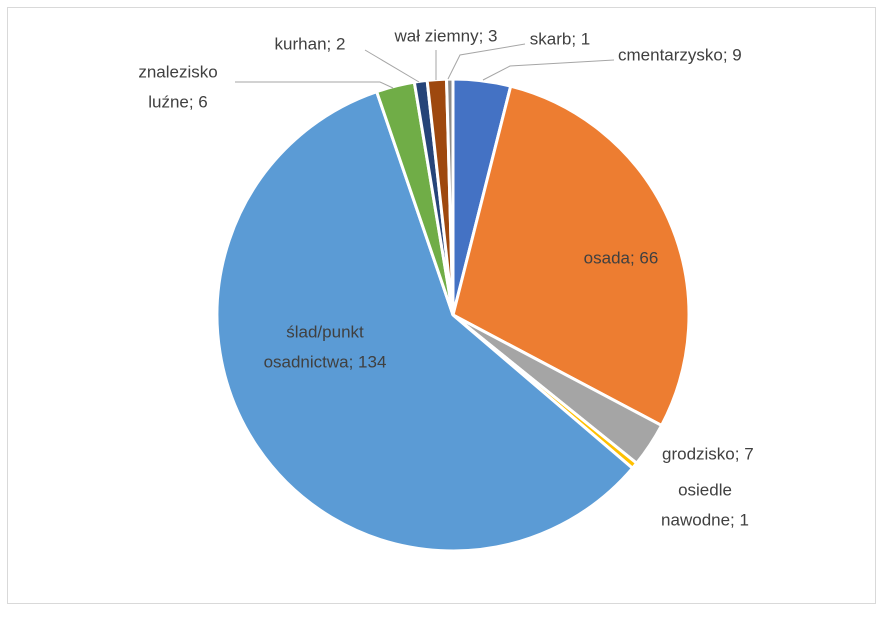  I want to click on data-label: znalezisko, so click(177, 71).